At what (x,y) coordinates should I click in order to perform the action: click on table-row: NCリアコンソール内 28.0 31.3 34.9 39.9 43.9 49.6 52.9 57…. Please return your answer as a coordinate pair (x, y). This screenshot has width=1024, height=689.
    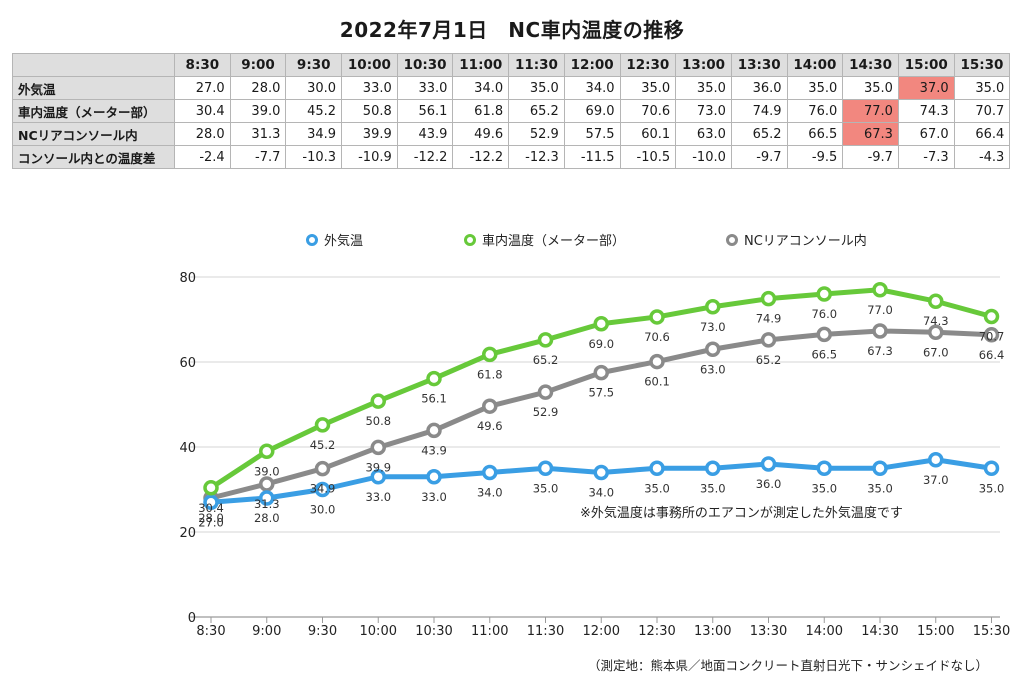
    Looking at the image, I should click on (511, 134).